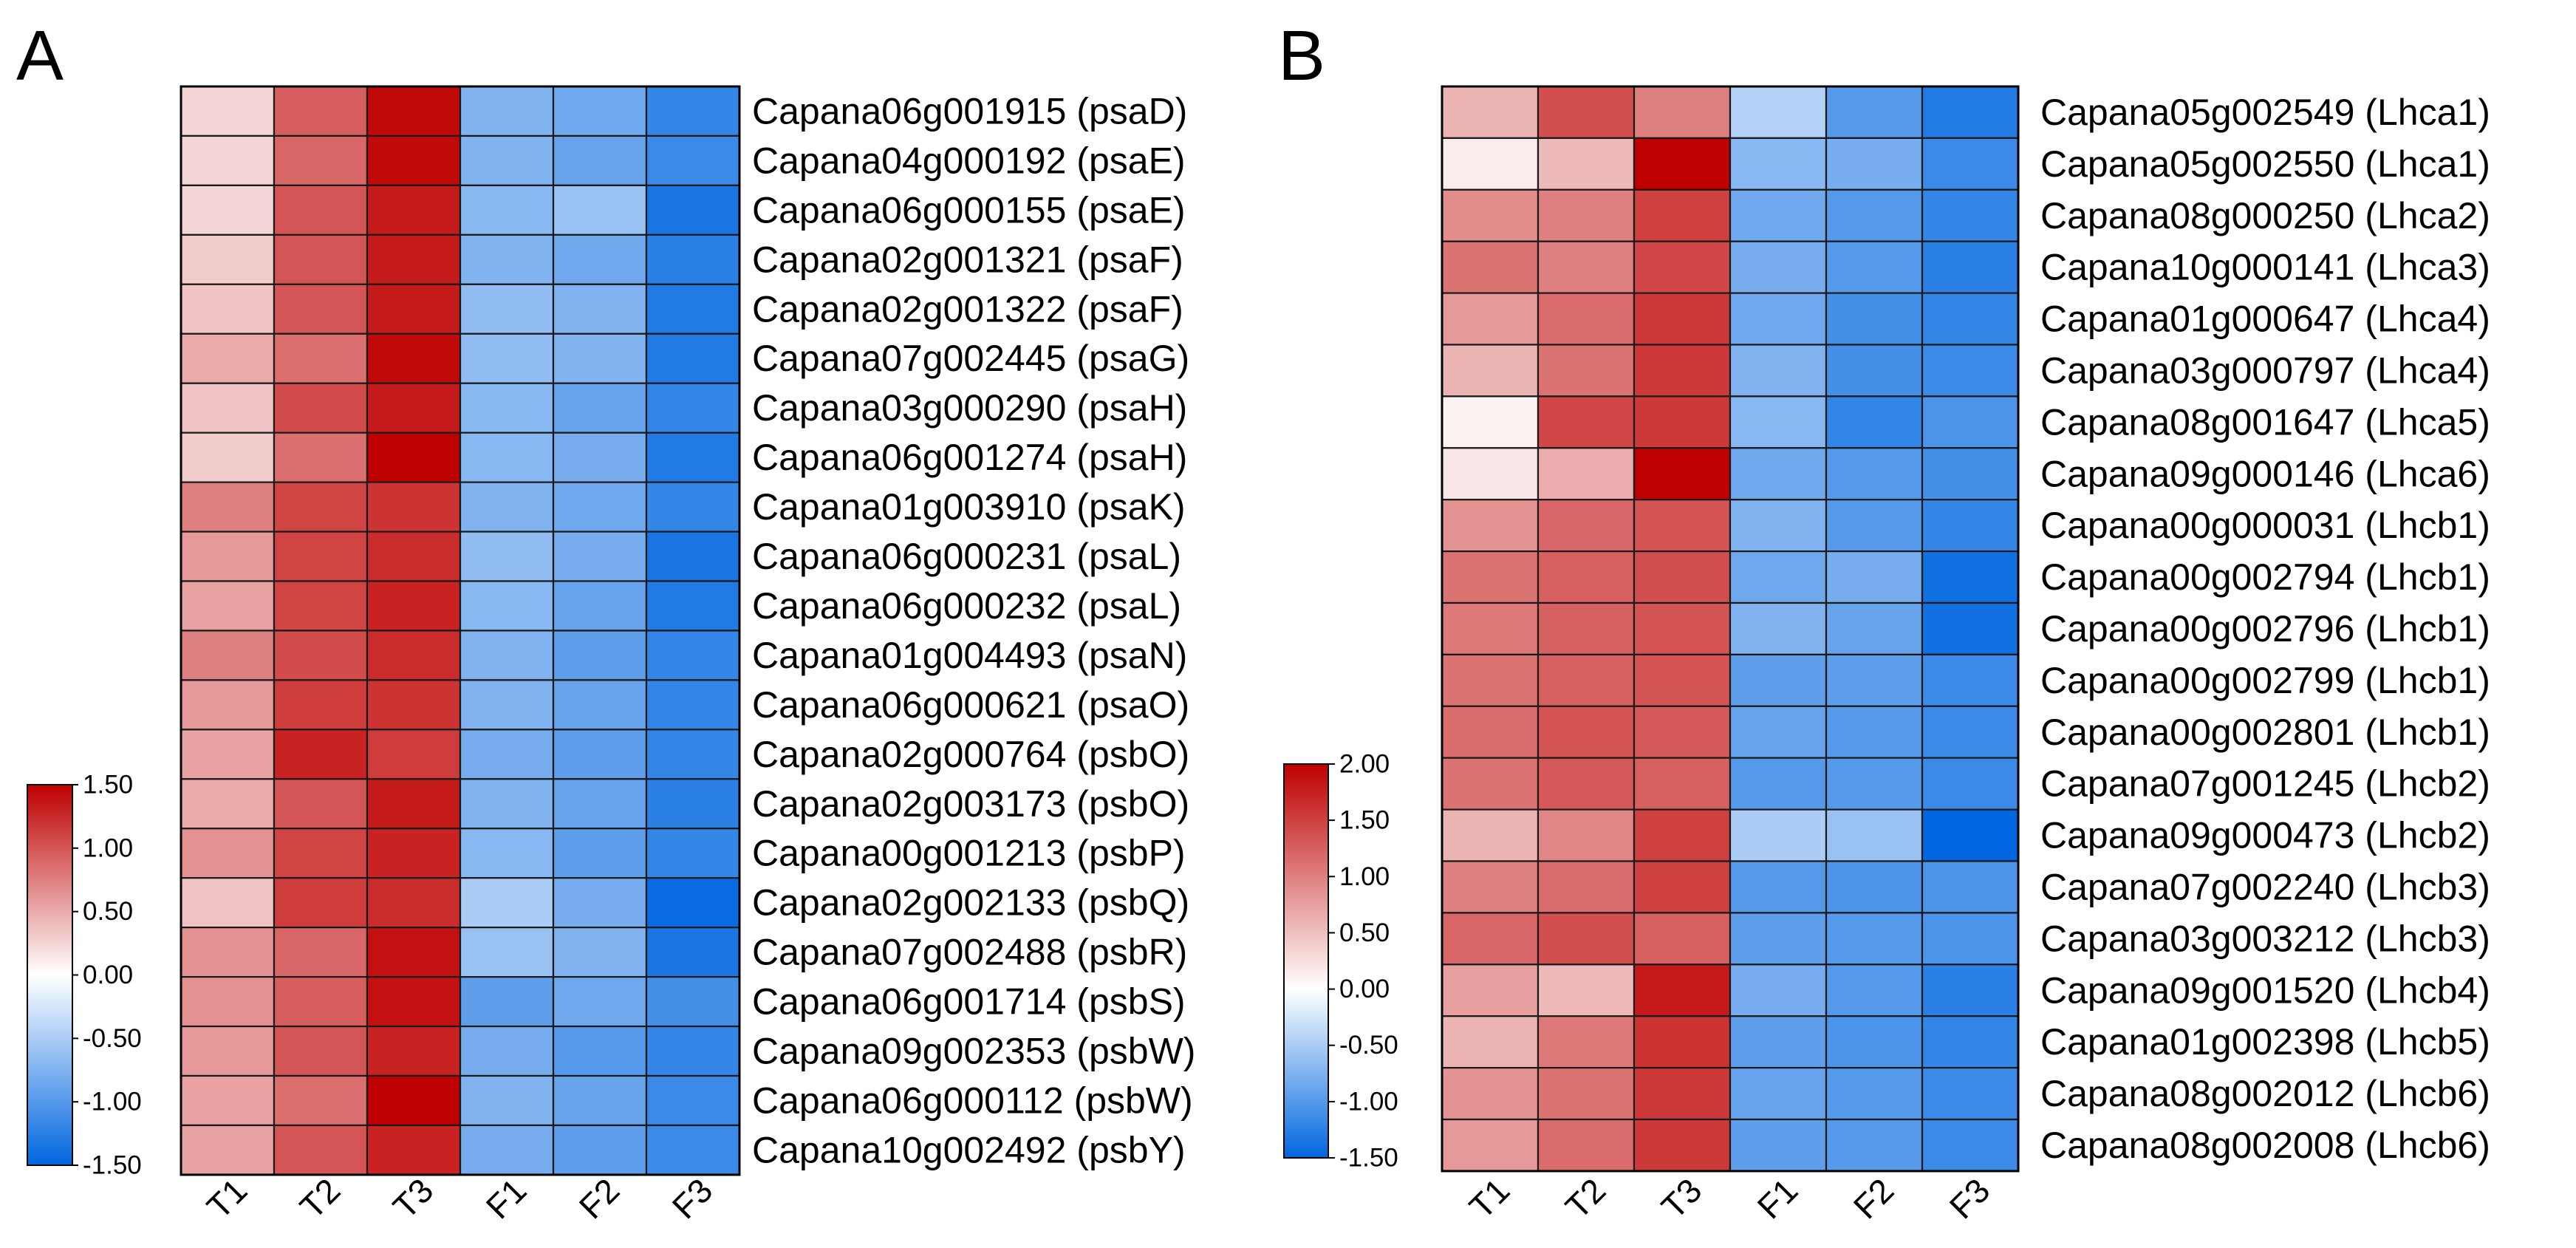 This screenshot has height=1248, width=2576. Describe the element at coordinates (600, 853) in the screenshot. I see `heatmap-cell-a-r16-f2` at that location.